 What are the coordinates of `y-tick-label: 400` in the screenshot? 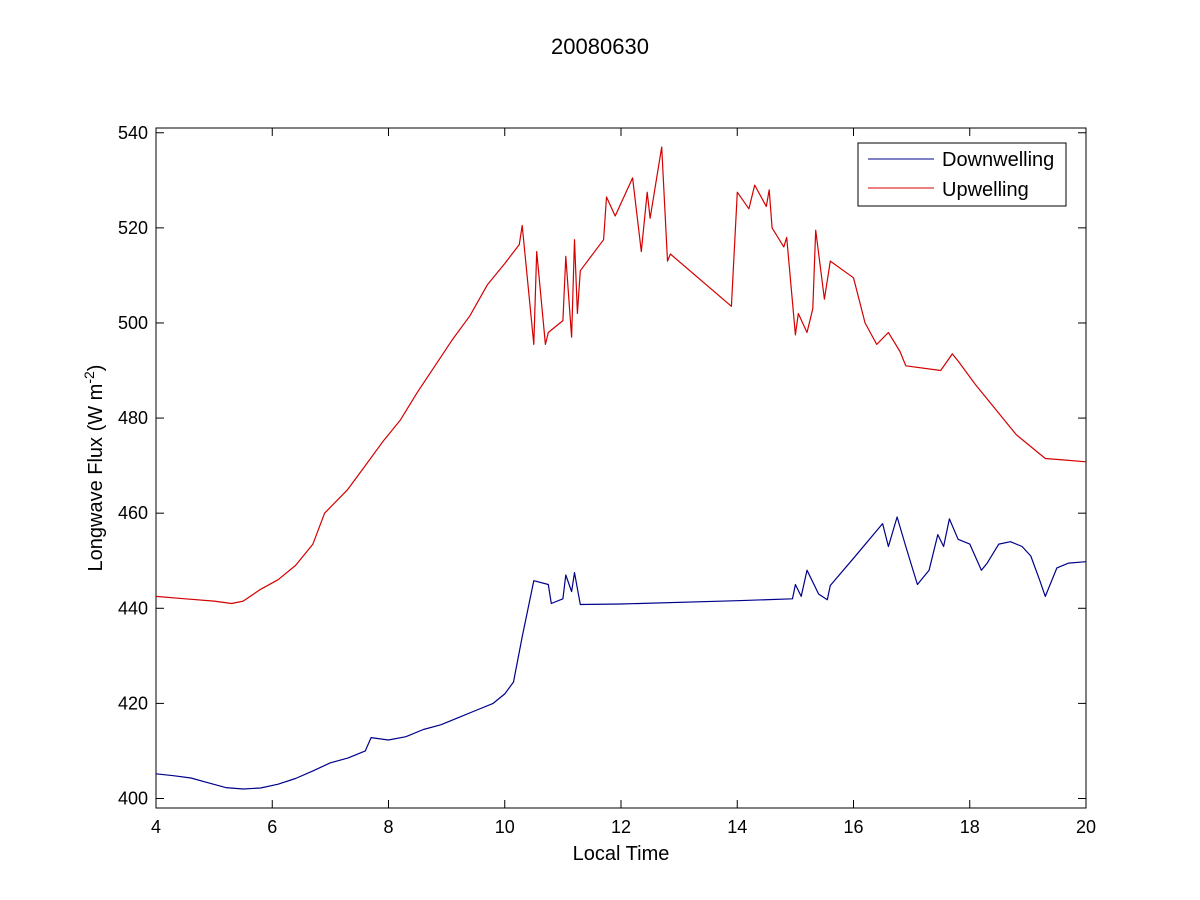 It's located at (133, 798).